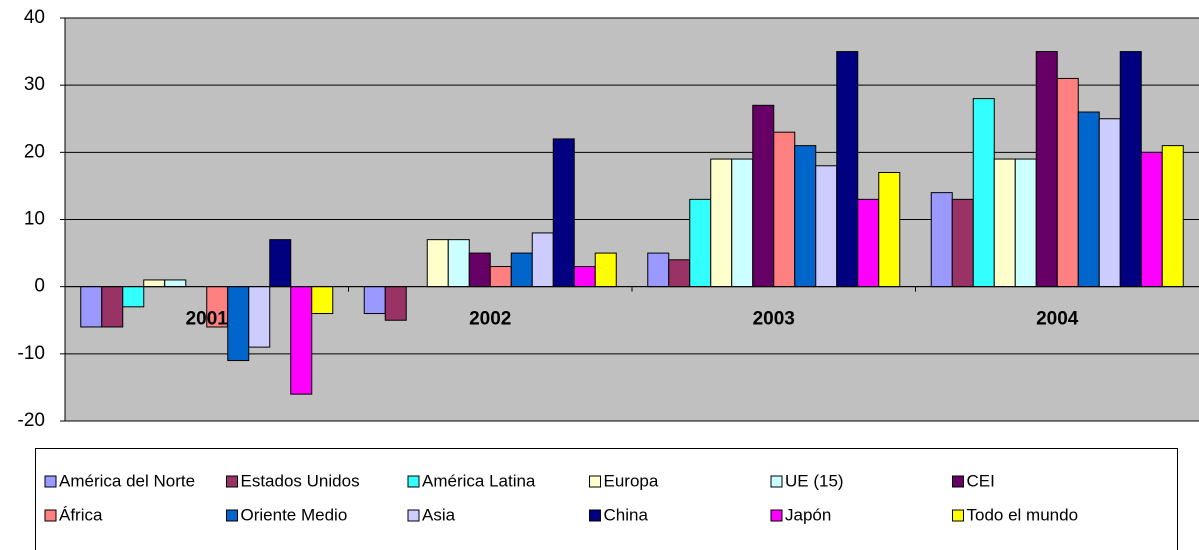 This screenshot has width=1199, height=550. What do you see at coordinates (294, 514) in the screenshot?
I see `legend-label: Oriente Medio` at bounding box center [294, 514].